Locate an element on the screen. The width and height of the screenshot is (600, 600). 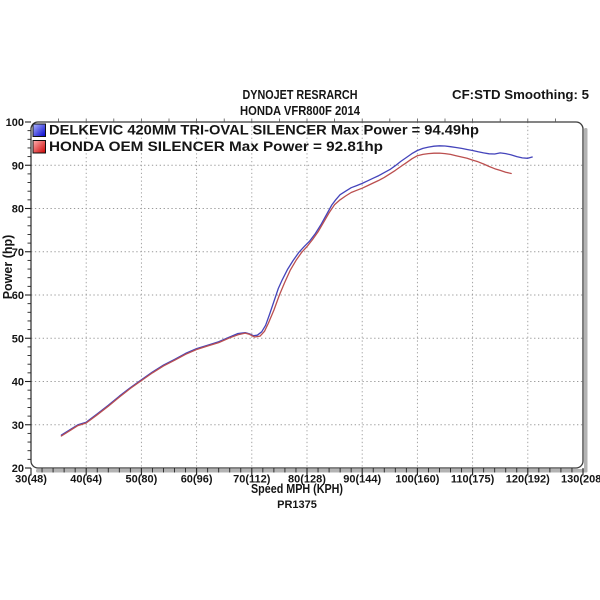
x-tick-label: 70(112) is located at coordinates (252, 480).